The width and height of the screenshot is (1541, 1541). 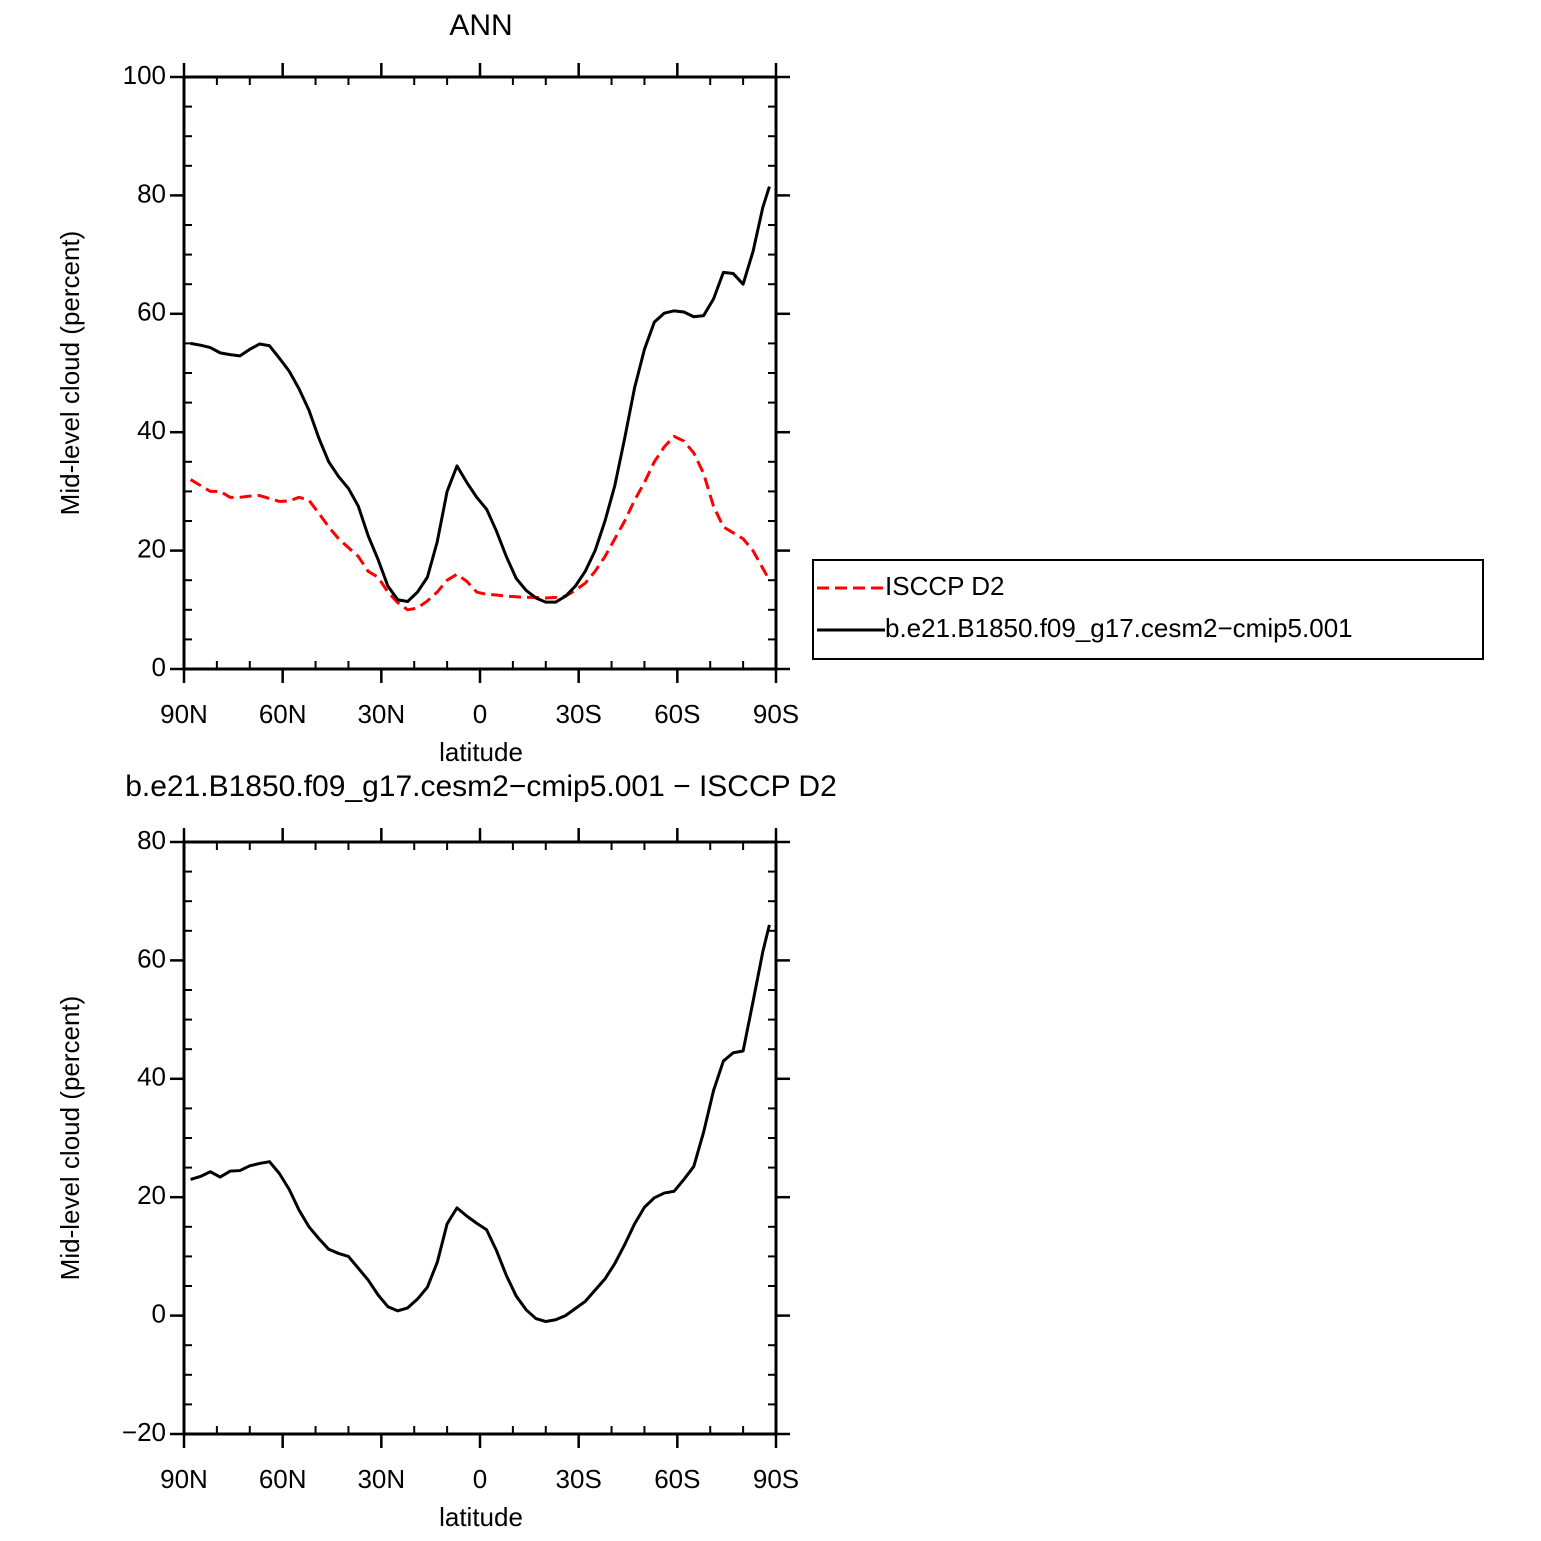 What do you see at coordinates (144, 75) in the screenshot?
I see `y-tick-label: 100` at bounding box center [144, 75].